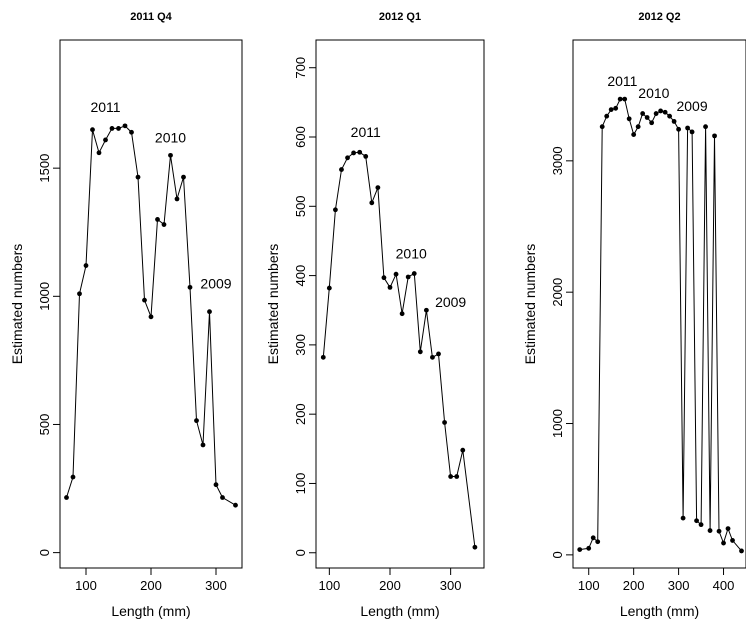 This screenshot has height=630, width=746. I want to click on y-tick-label: 700, so click(300, 68).